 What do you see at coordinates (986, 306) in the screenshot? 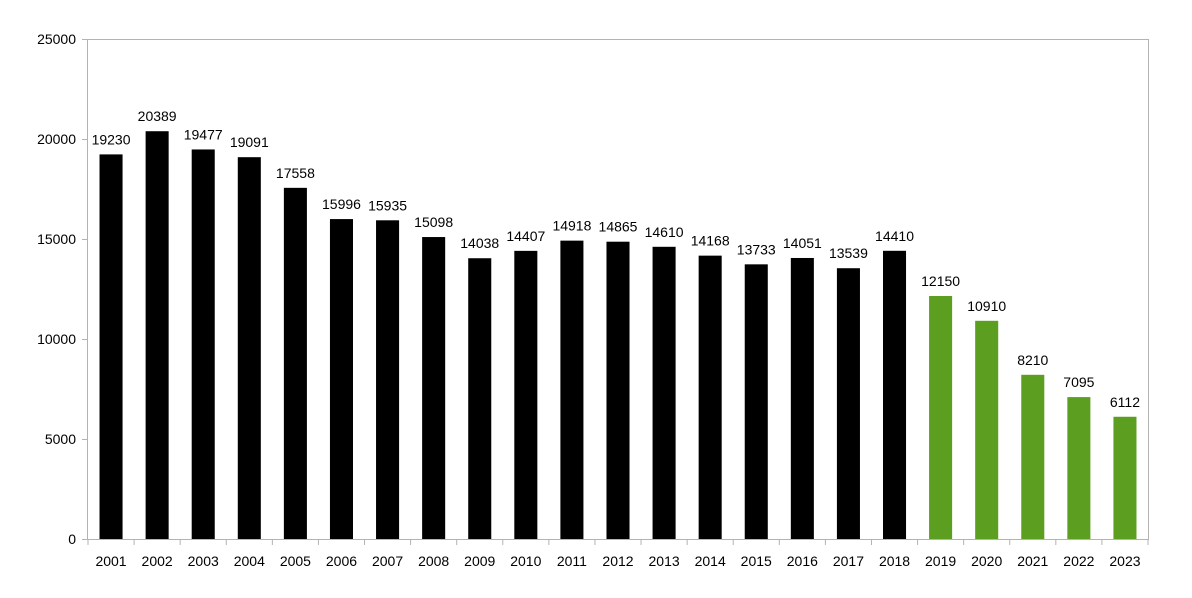
I see `data-label-2020: 10910` at bounding box center [986, 306].